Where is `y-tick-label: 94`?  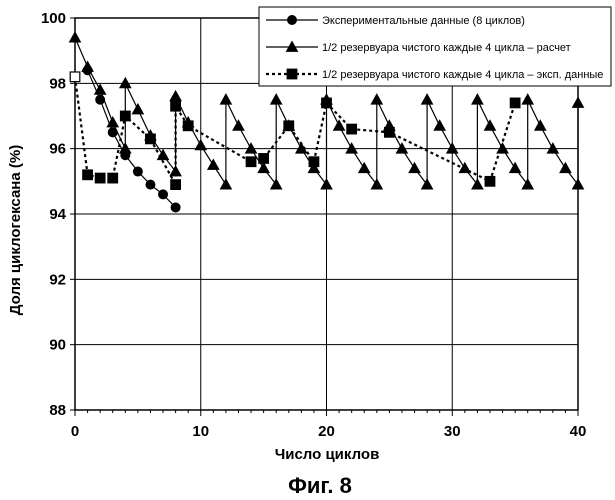
y-tick-label: 94 is located at coordinates (57, 214).